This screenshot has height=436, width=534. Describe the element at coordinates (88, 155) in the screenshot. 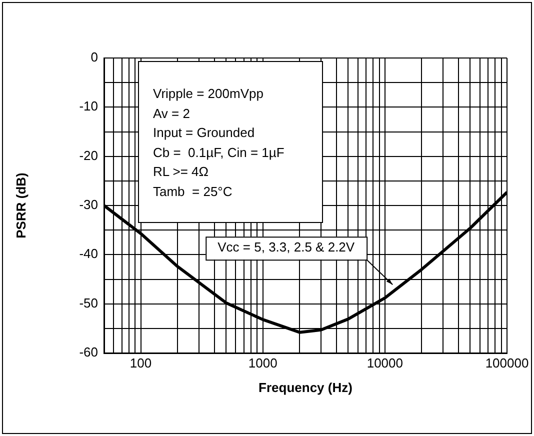

I see `y-tick-label: -20` at that location.